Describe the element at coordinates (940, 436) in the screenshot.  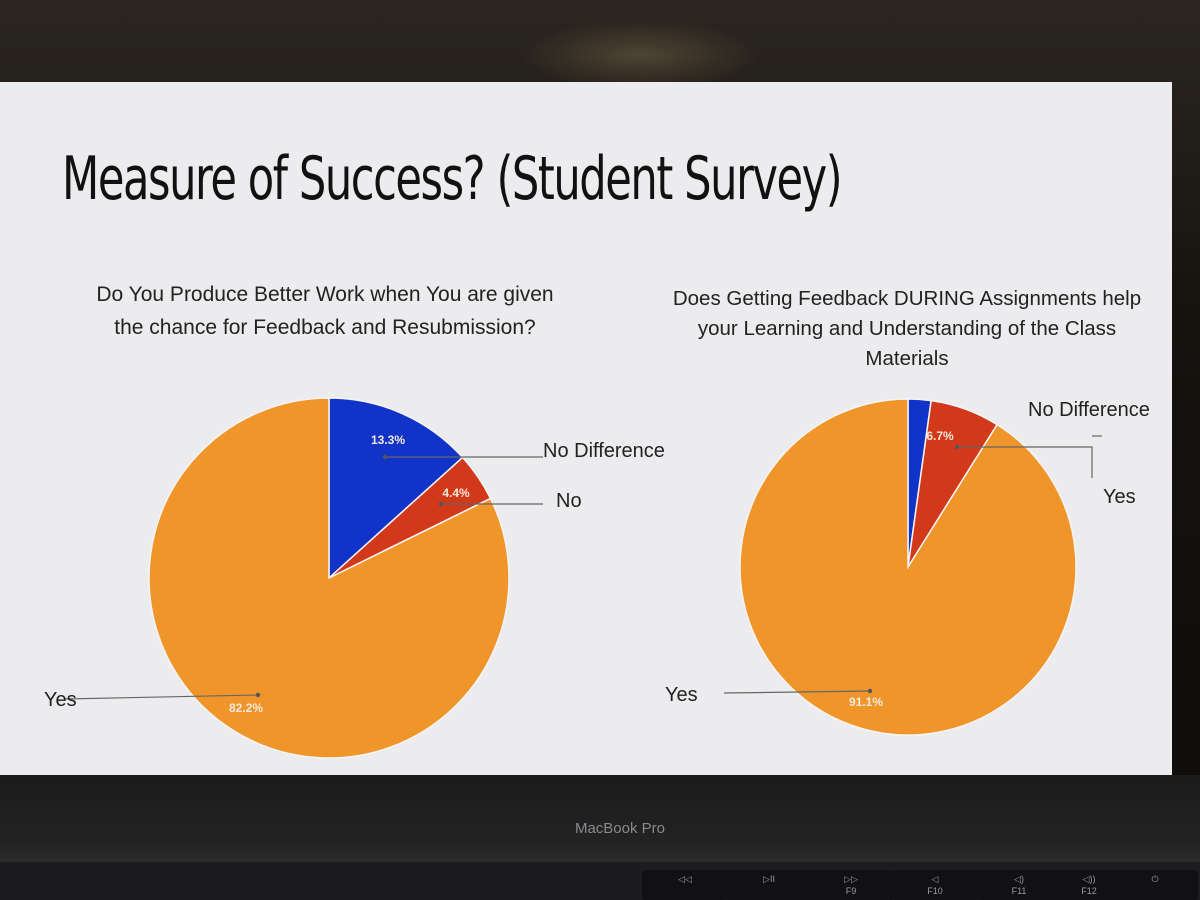
I see `chart-2-pct-no-difference: 6.7%` at that location.